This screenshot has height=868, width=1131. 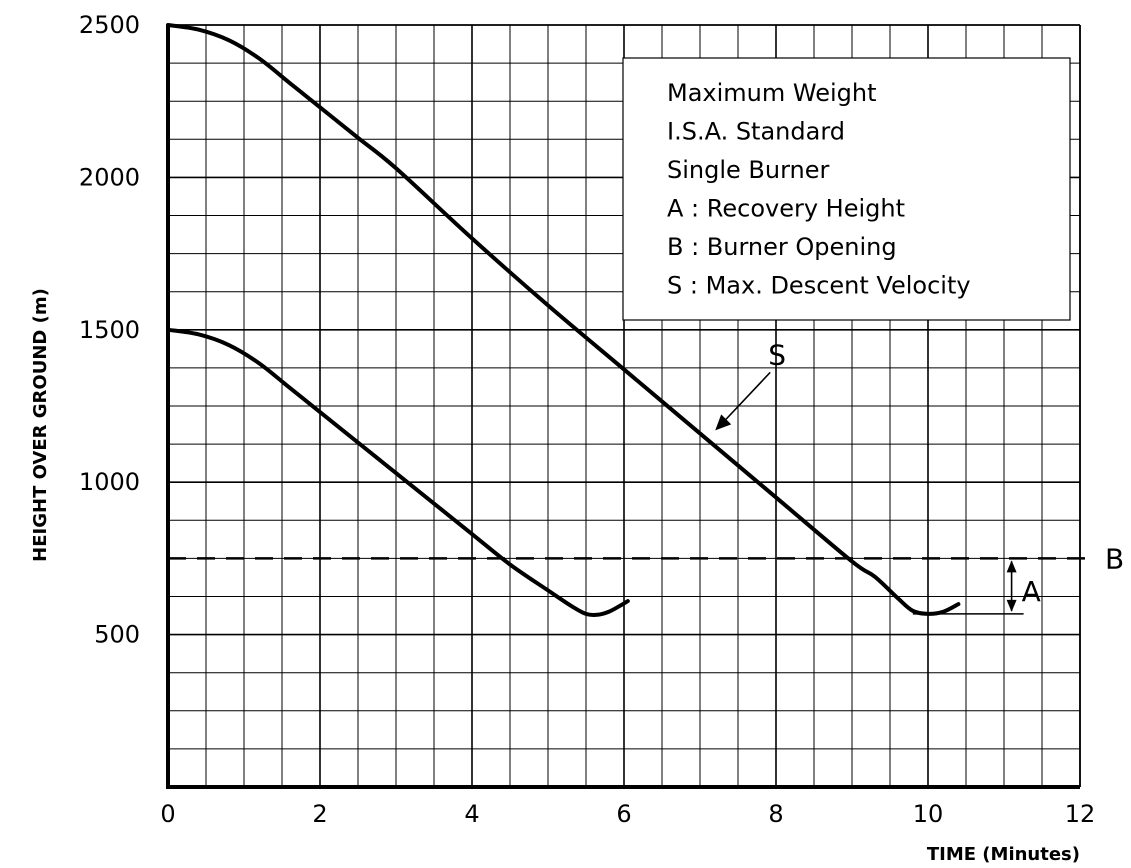 I want to click on y-tick-labels: 500 1000 1500 2000 2500, so click(x=109, y=330).